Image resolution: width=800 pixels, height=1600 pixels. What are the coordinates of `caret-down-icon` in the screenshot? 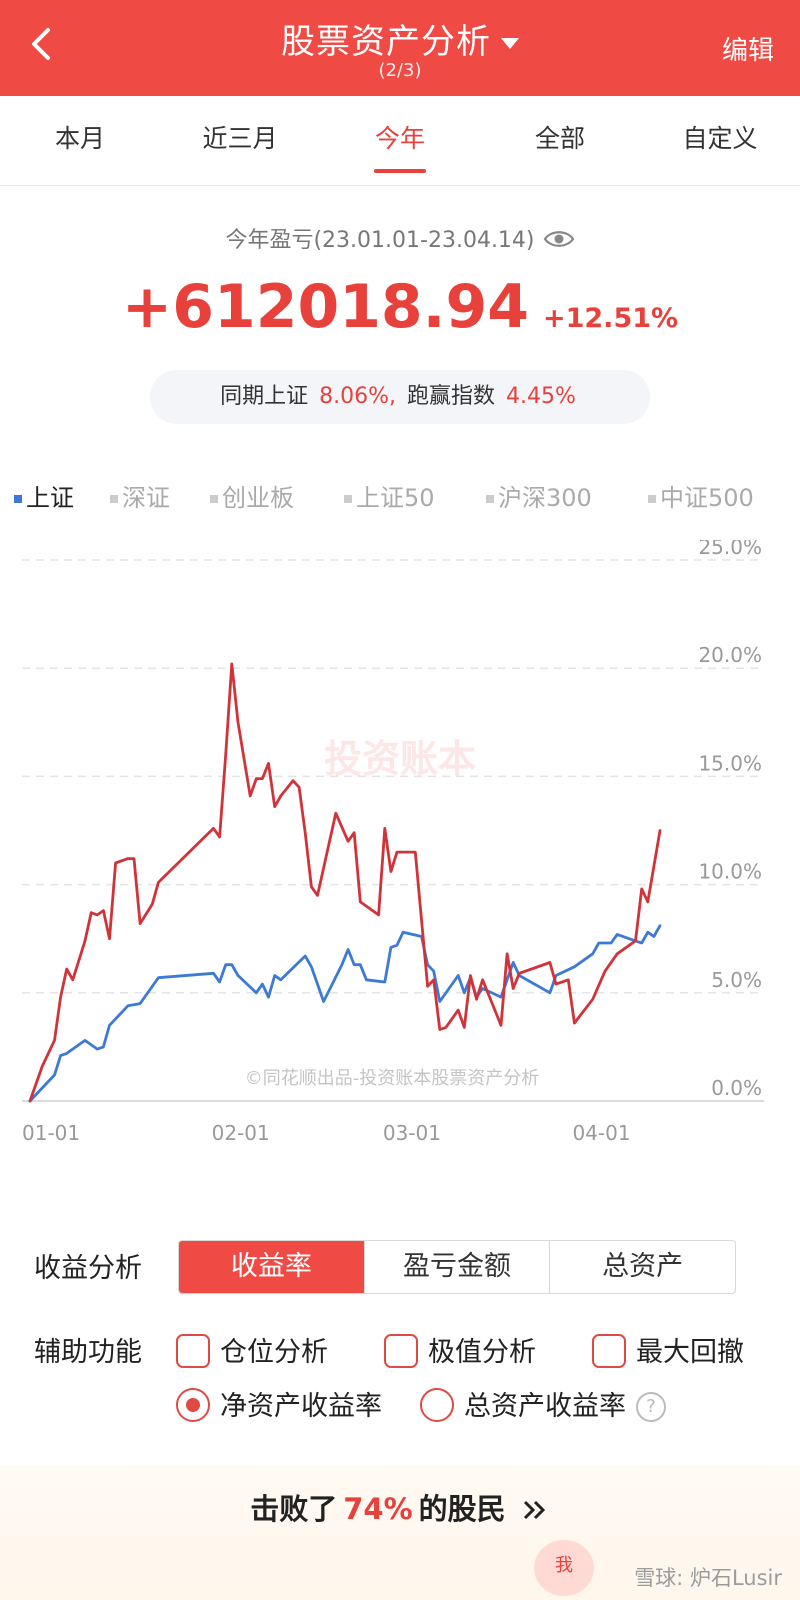 It's located at (510, 43).